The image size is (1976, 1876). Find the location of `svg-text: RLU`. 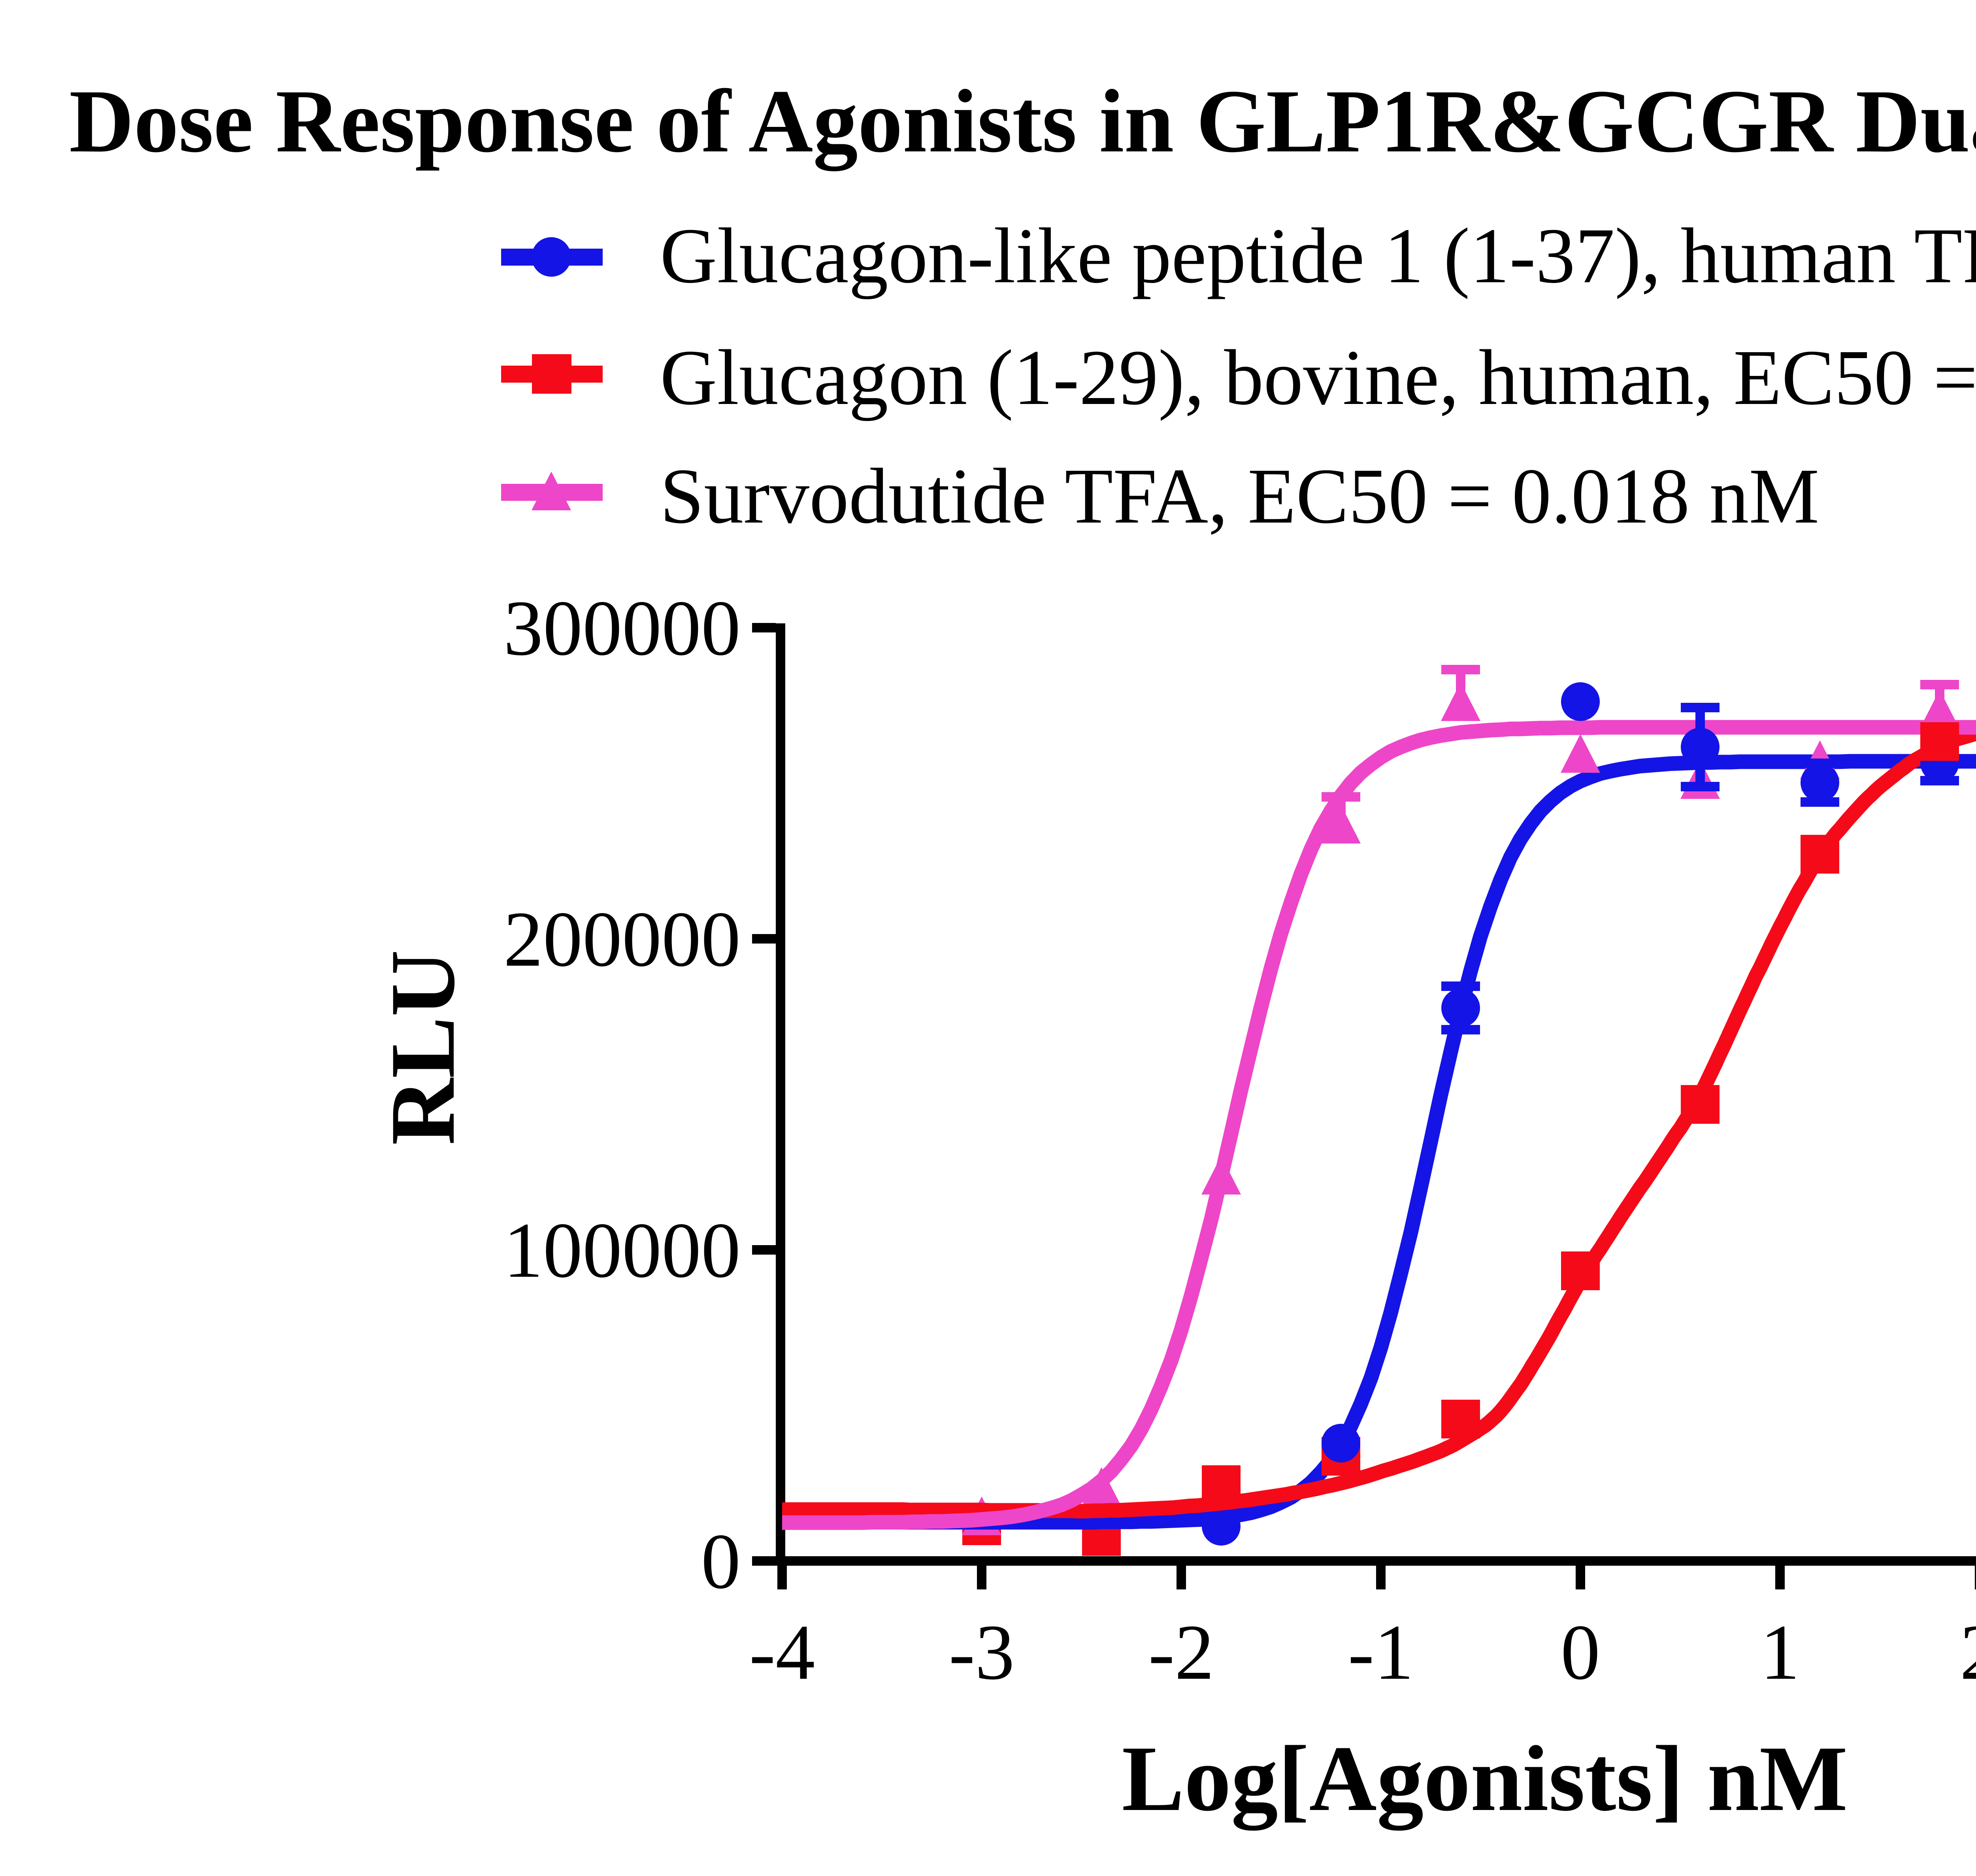

svg-text: RLU is located at coordinates (422, 1047).